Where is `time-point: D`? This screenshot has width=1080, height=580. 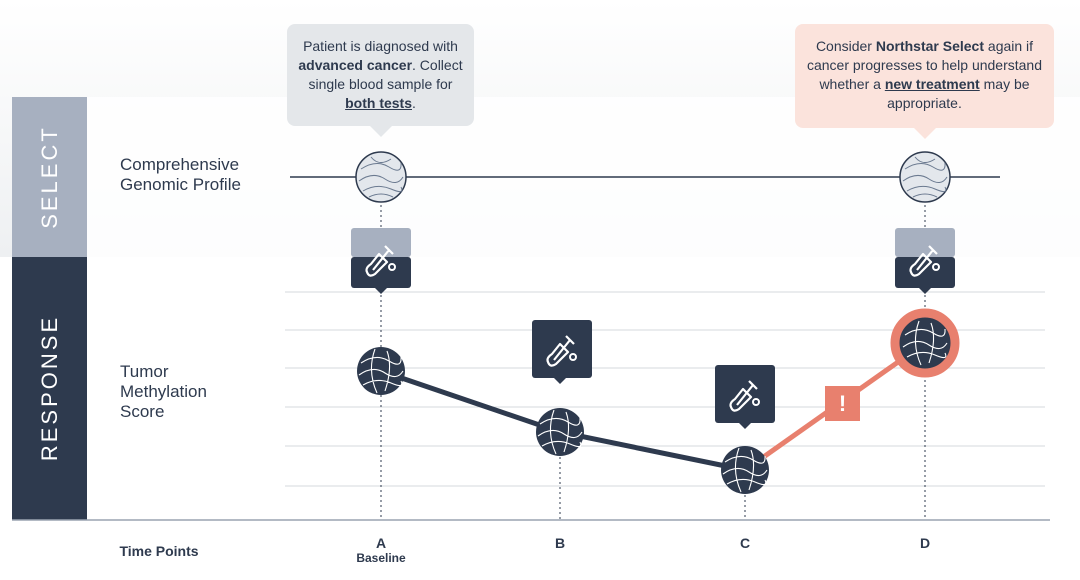
time-point: D is located at coordinates (925, 543).